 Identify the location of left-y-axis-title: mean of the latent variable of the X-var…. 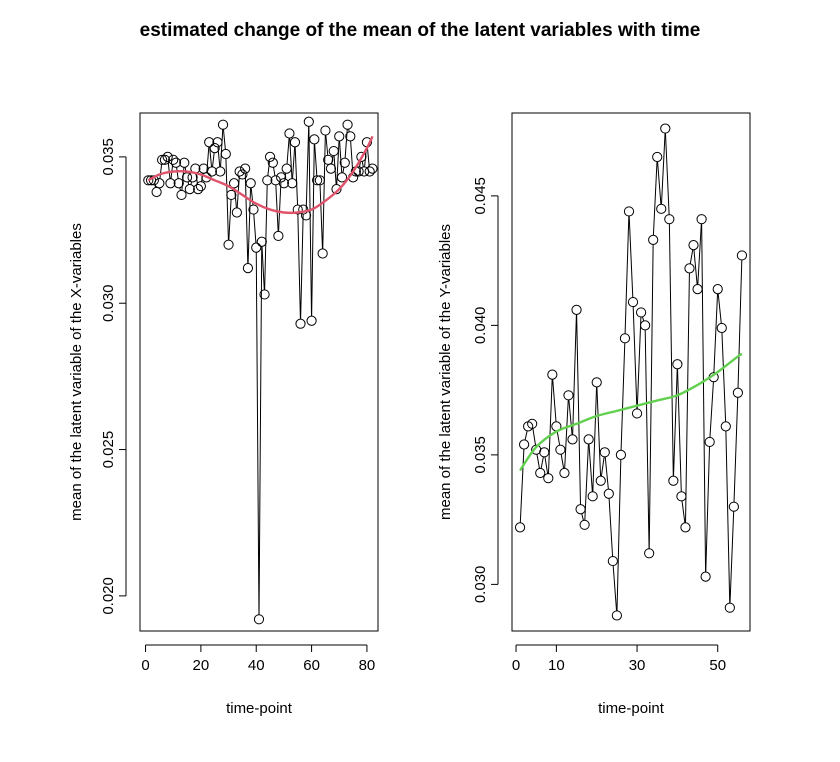
(76, 372).